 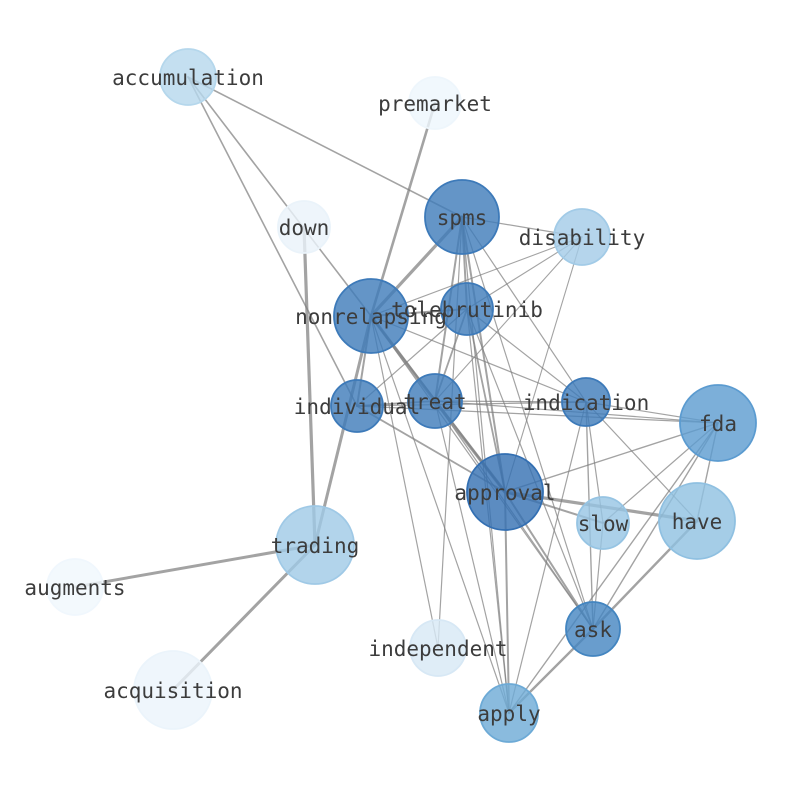 I want to click on node-label-indication: indication, so click(x=586, y=403).